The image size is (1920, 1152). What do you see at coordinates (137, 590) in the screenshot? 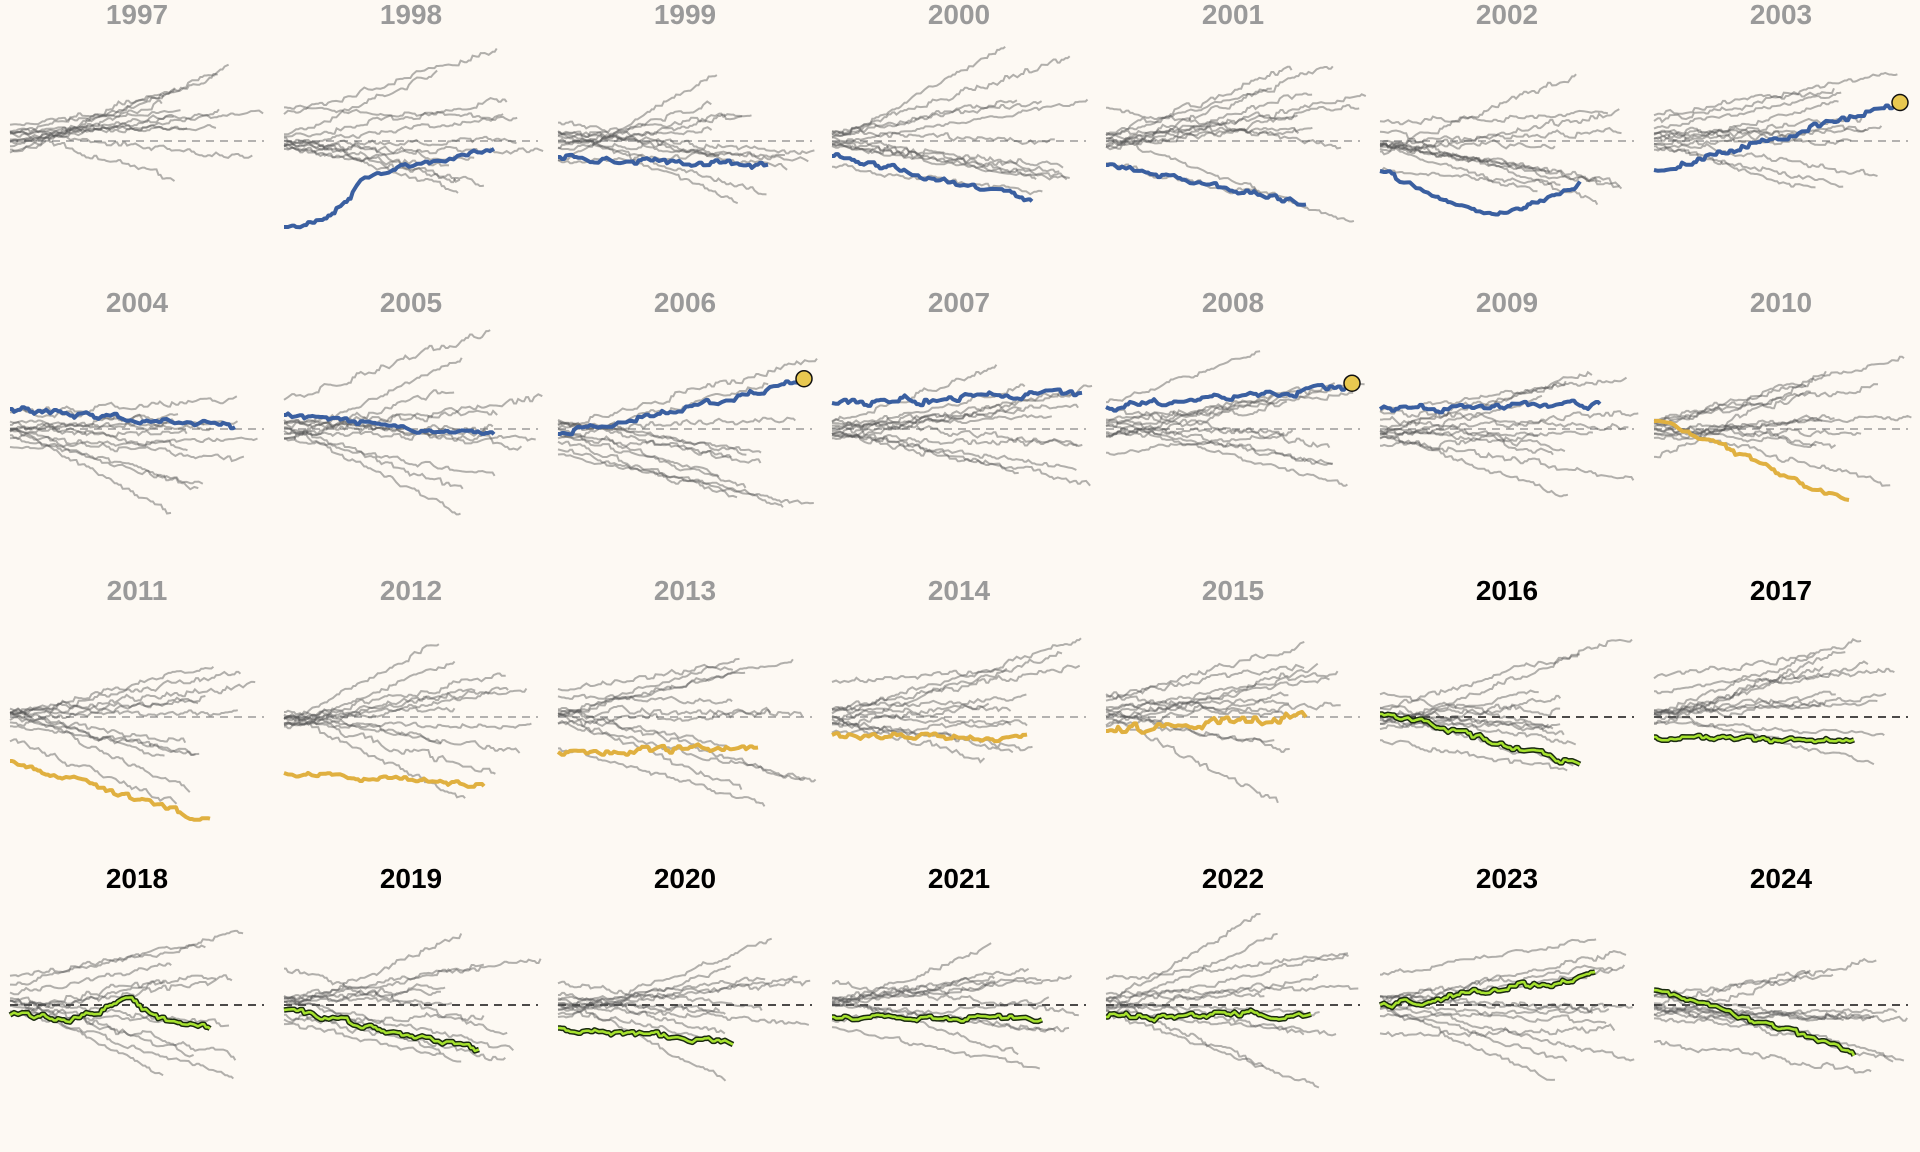
I see `panel-title: 2011` at bounding box center [137, 590].